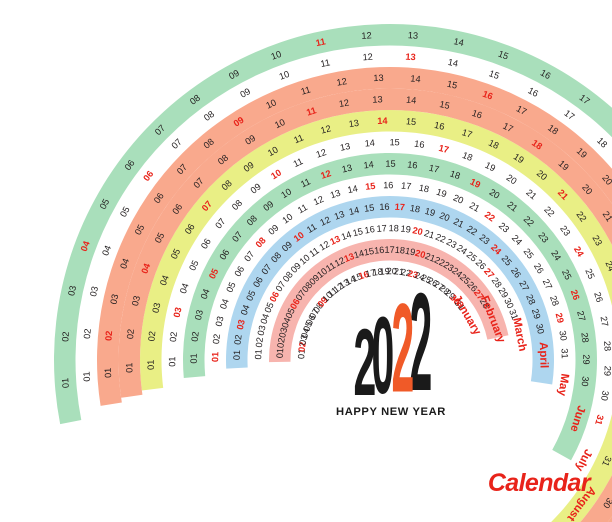 The width and height of the screenshot is (612, 522). What do you see at coordinates (562, 385) in the screenshot?
I see `month-label: May` at bounding box center [562, 385].